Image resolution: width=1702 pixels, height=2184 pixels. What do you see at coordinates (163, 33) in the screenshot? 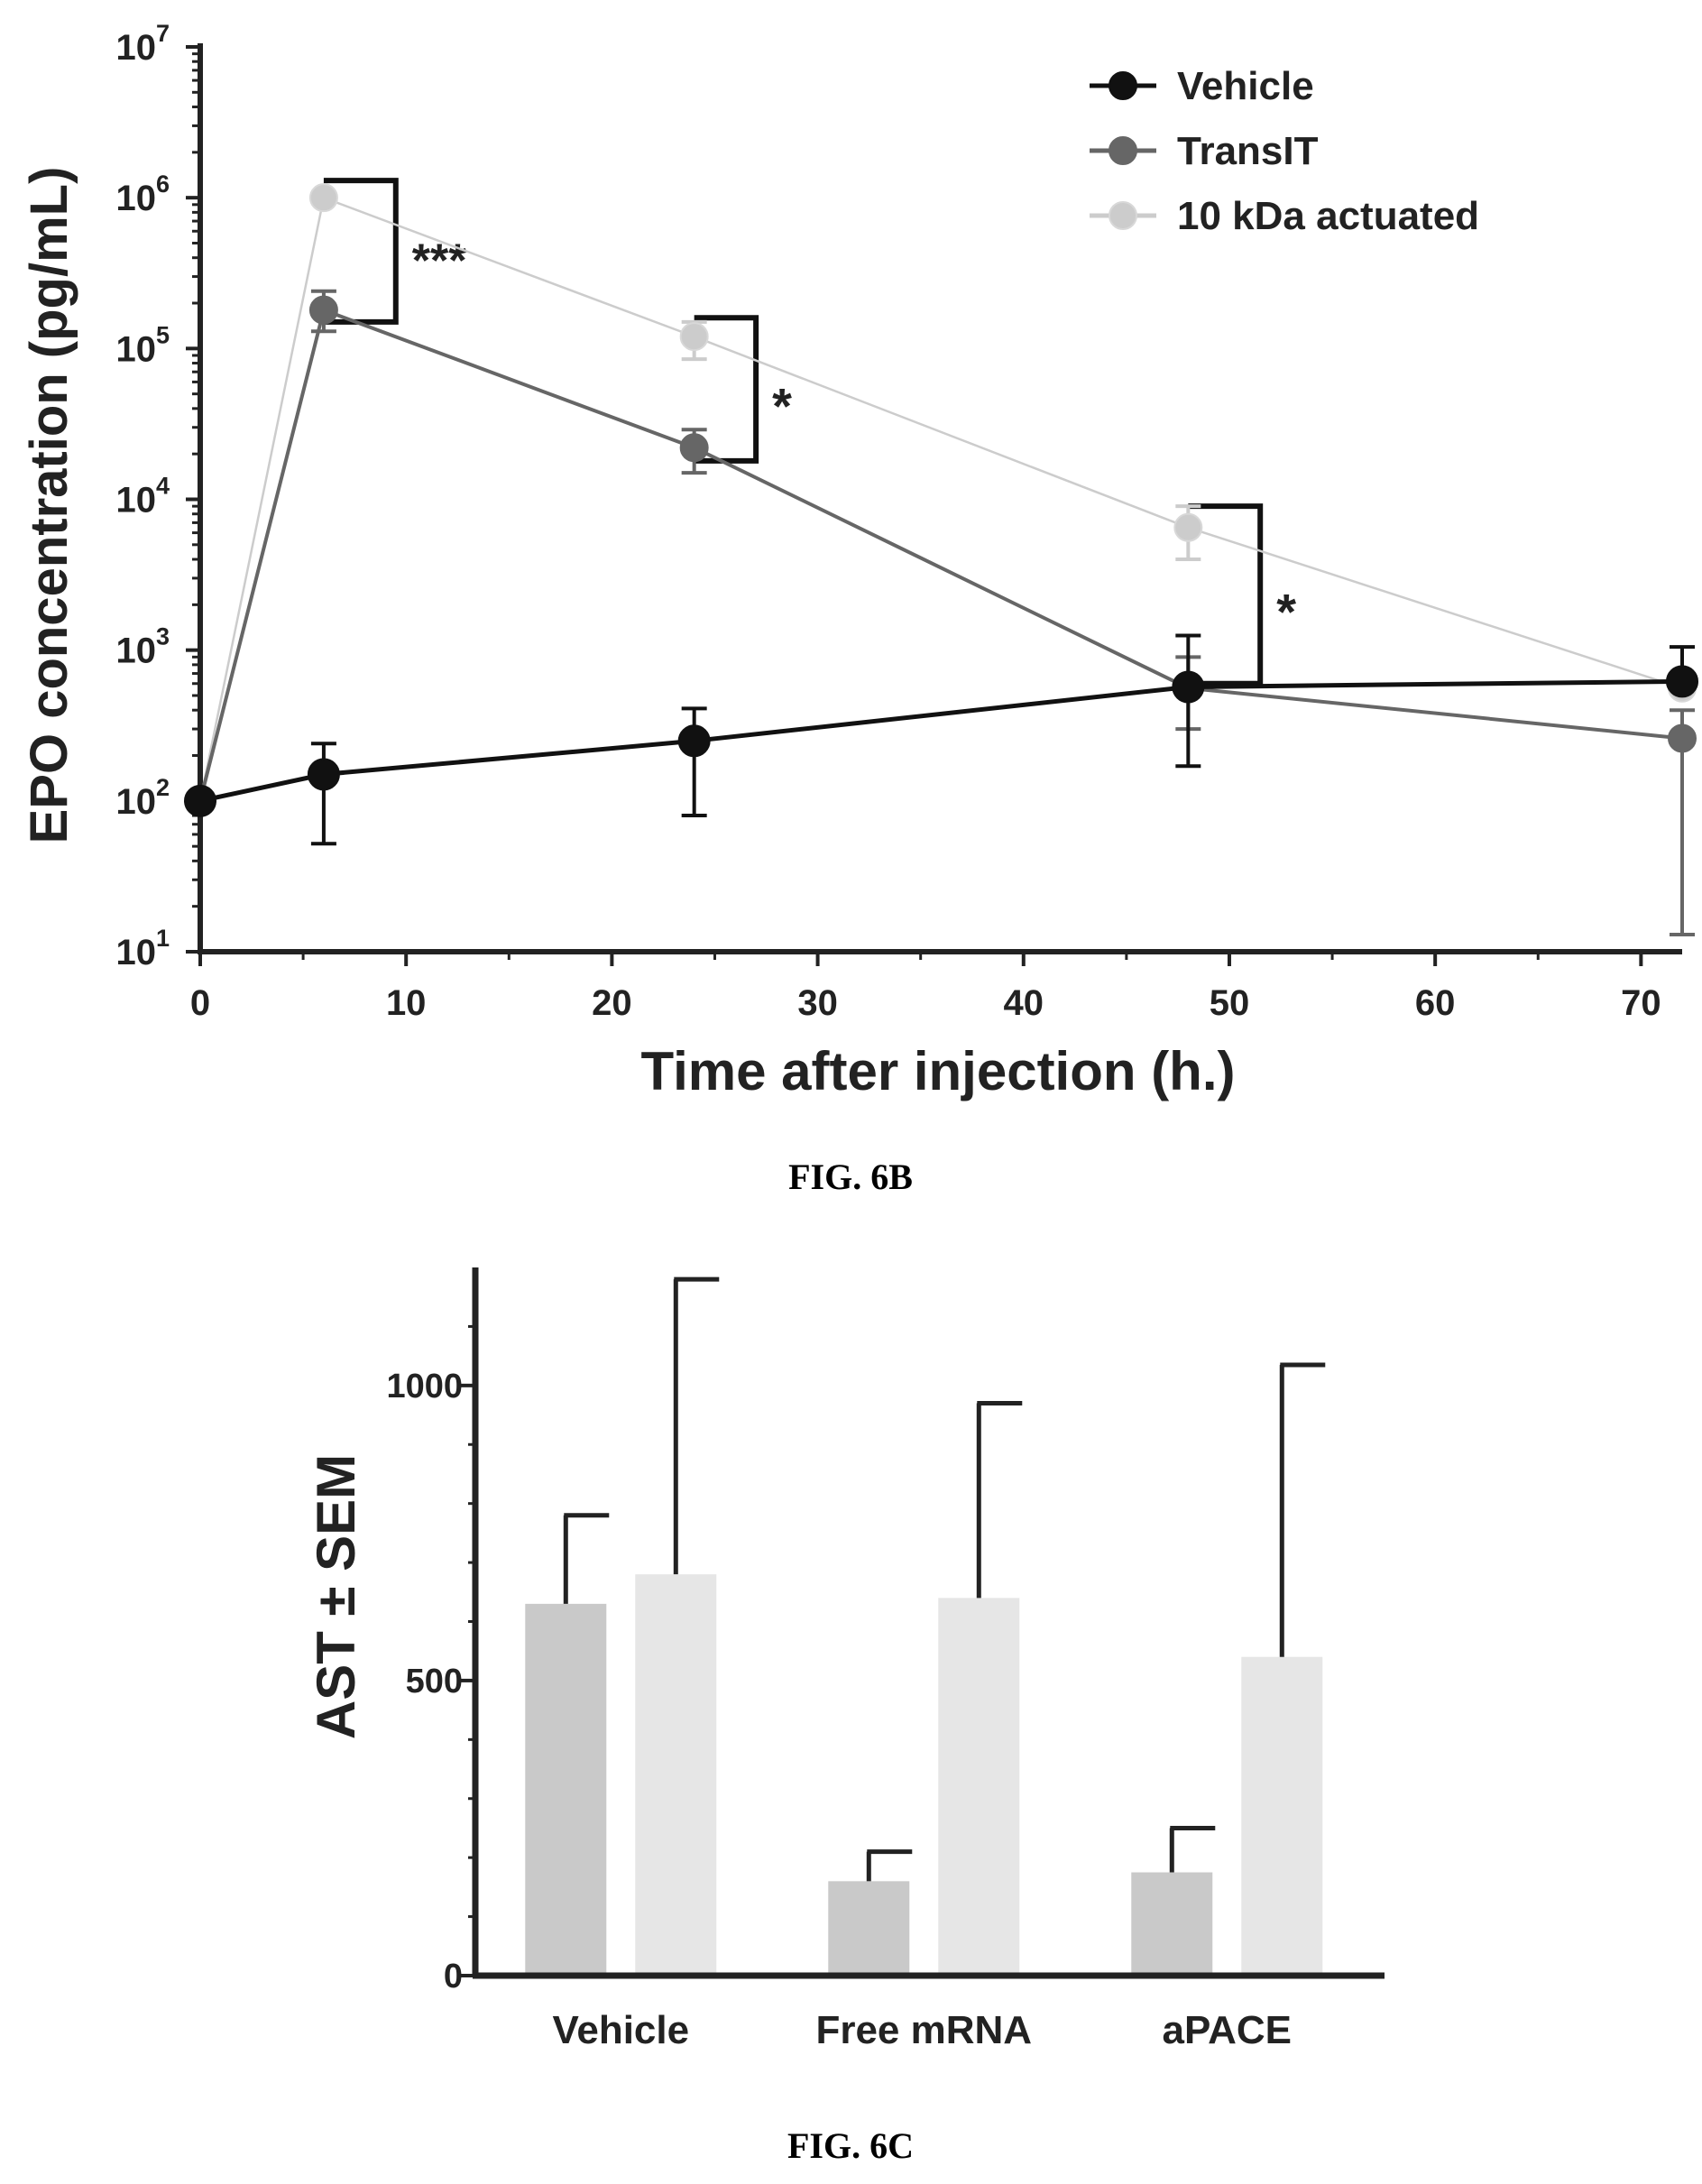
I see `c1-y-tick-exp: 7` at bounding box center [163, 33].